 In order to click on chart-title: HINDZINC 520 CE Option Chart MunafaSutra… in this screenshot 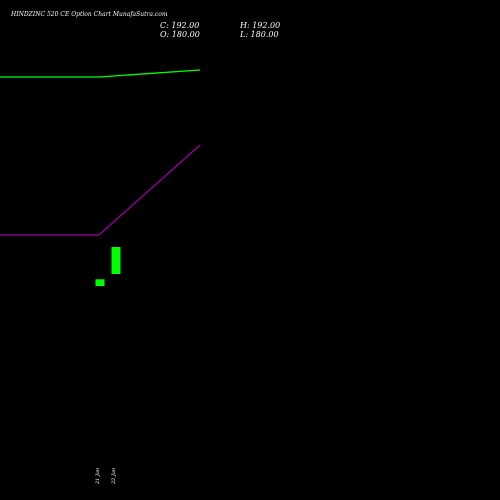, I will do `click(89, 14)`.